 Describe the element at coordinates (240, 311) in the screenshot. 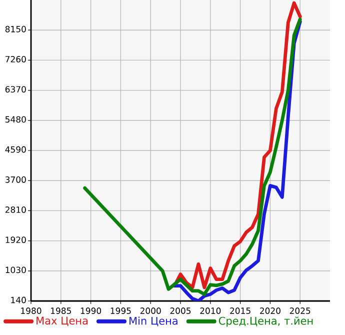

I see `x-tick-label: 2015` at that location.